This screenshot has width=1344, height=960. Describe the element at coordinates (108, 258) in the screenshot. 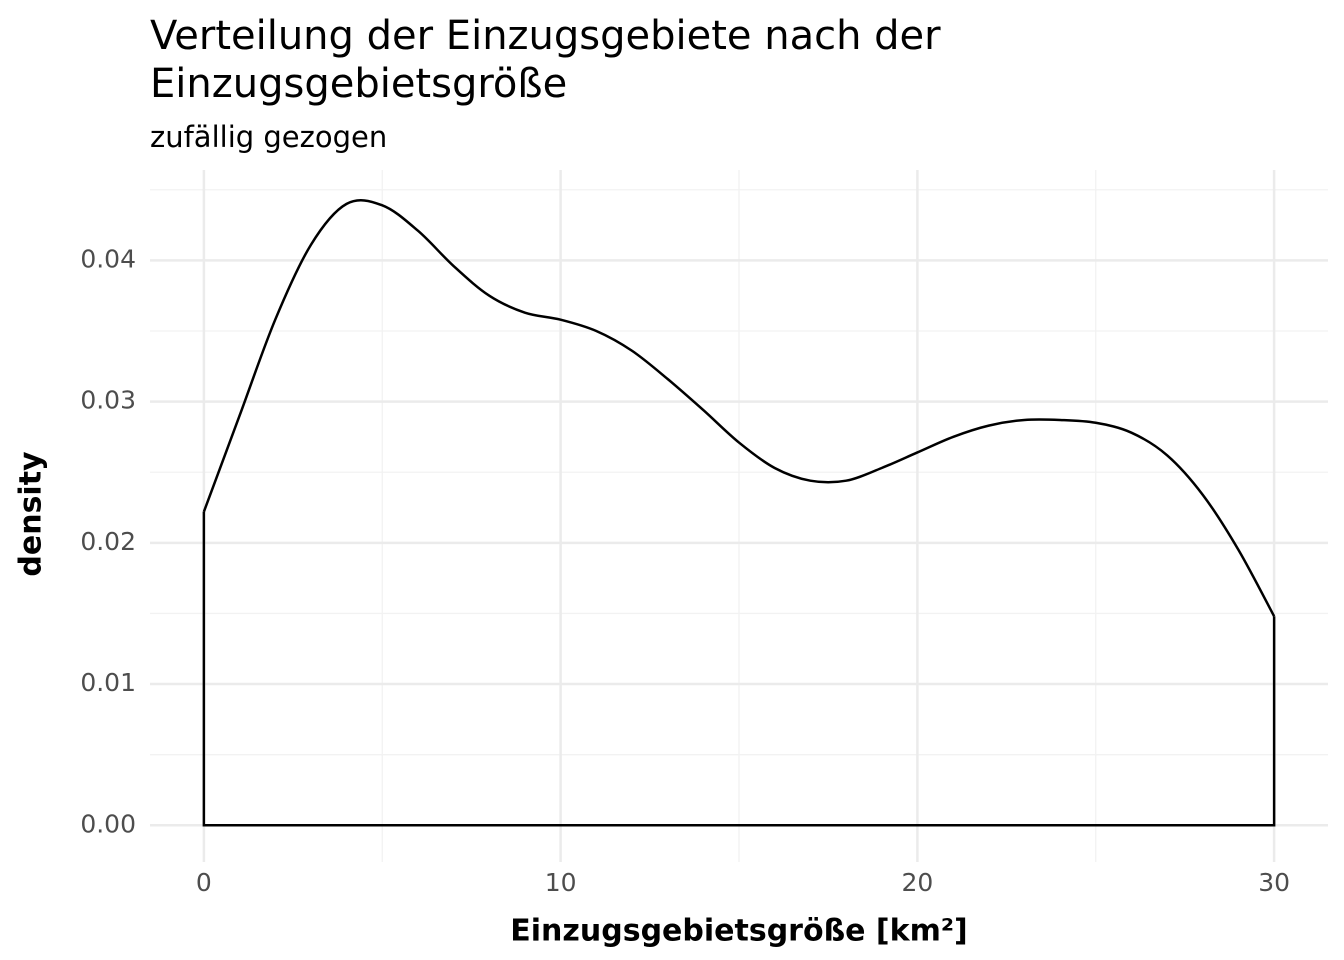

I see `y-tick-label: 0.04` at that location.